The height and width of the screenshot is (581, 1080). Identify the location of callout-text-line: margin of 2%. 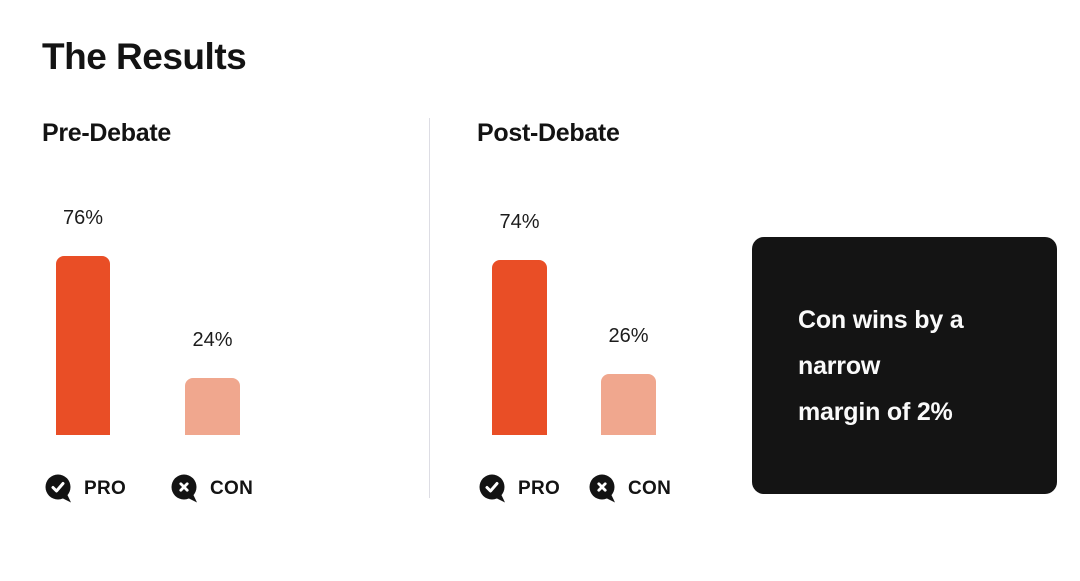
(875, 411).